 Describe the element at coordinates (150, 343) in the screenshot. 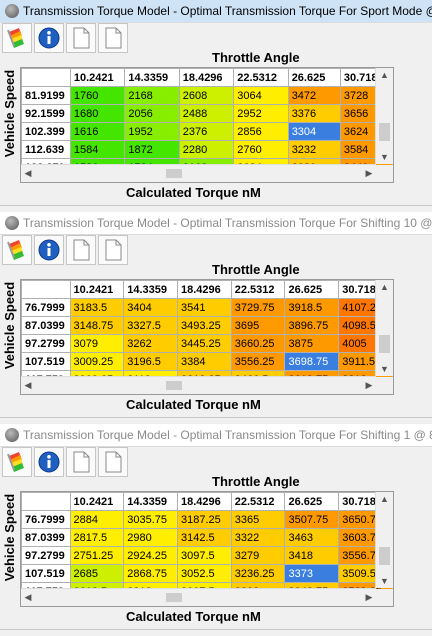

I see `table-cell: 3262` at that location.